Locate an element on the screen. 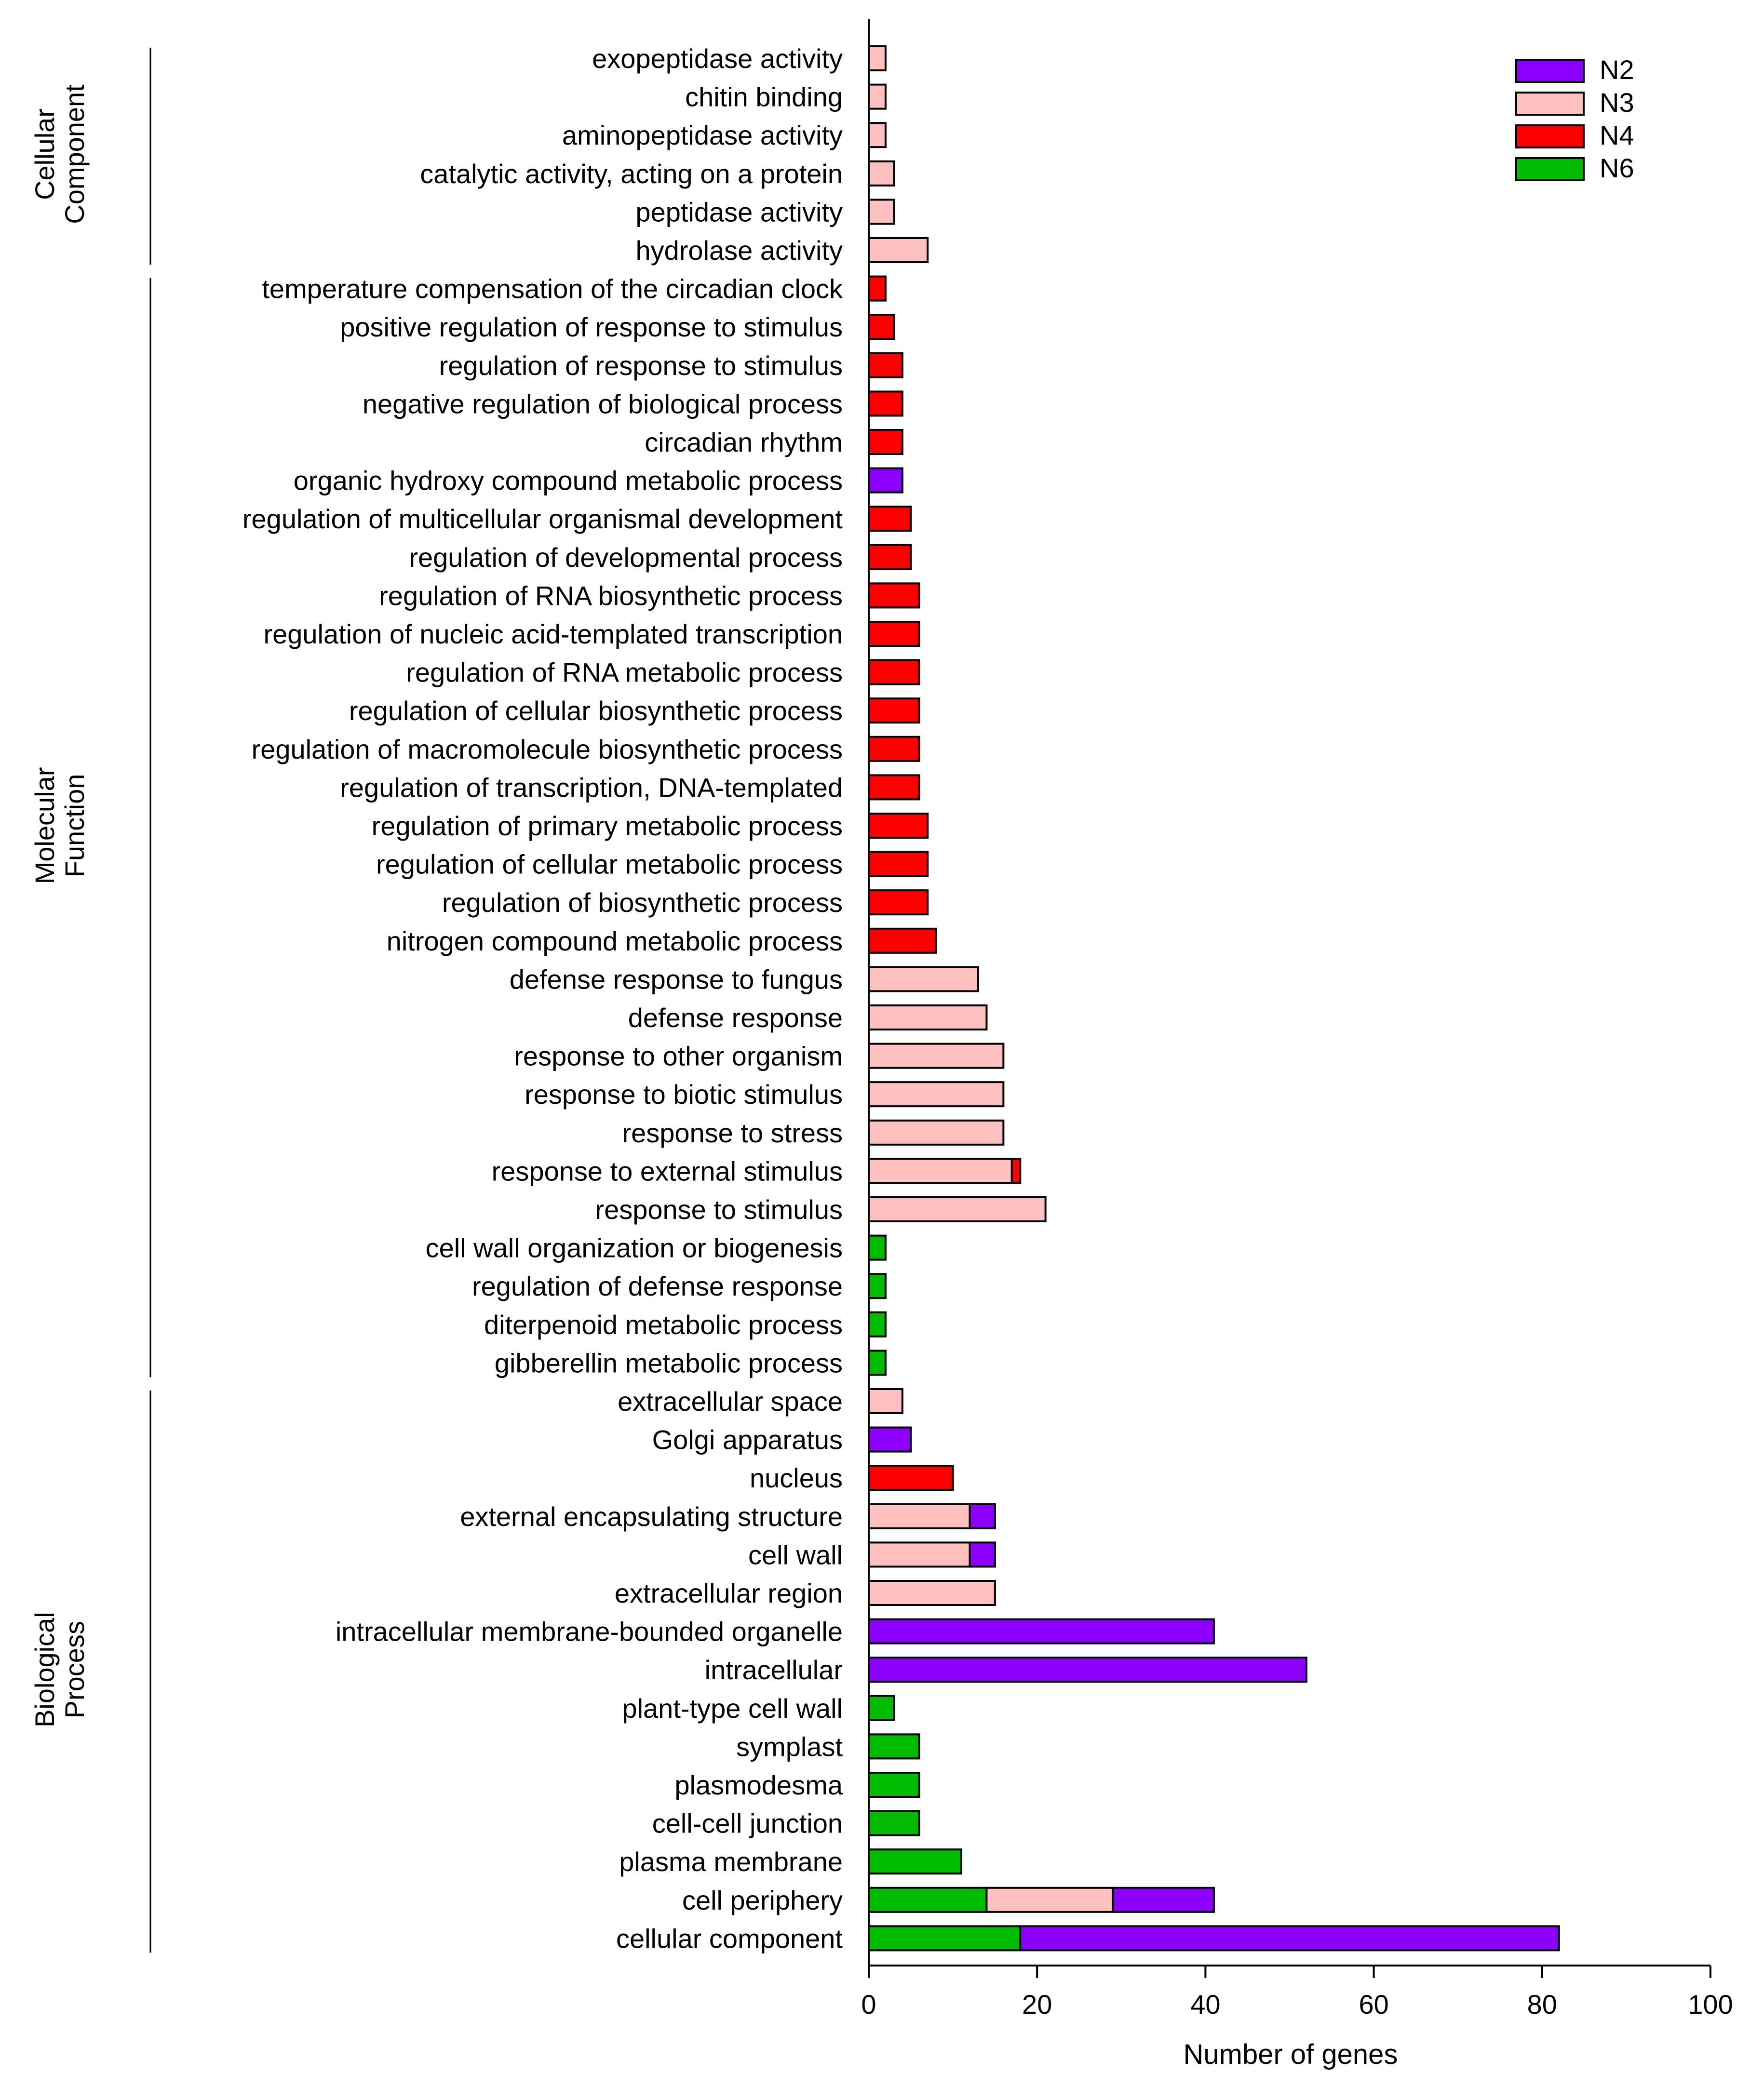  bar-cellular-component-n6 is located at coordinates (945, 1938).